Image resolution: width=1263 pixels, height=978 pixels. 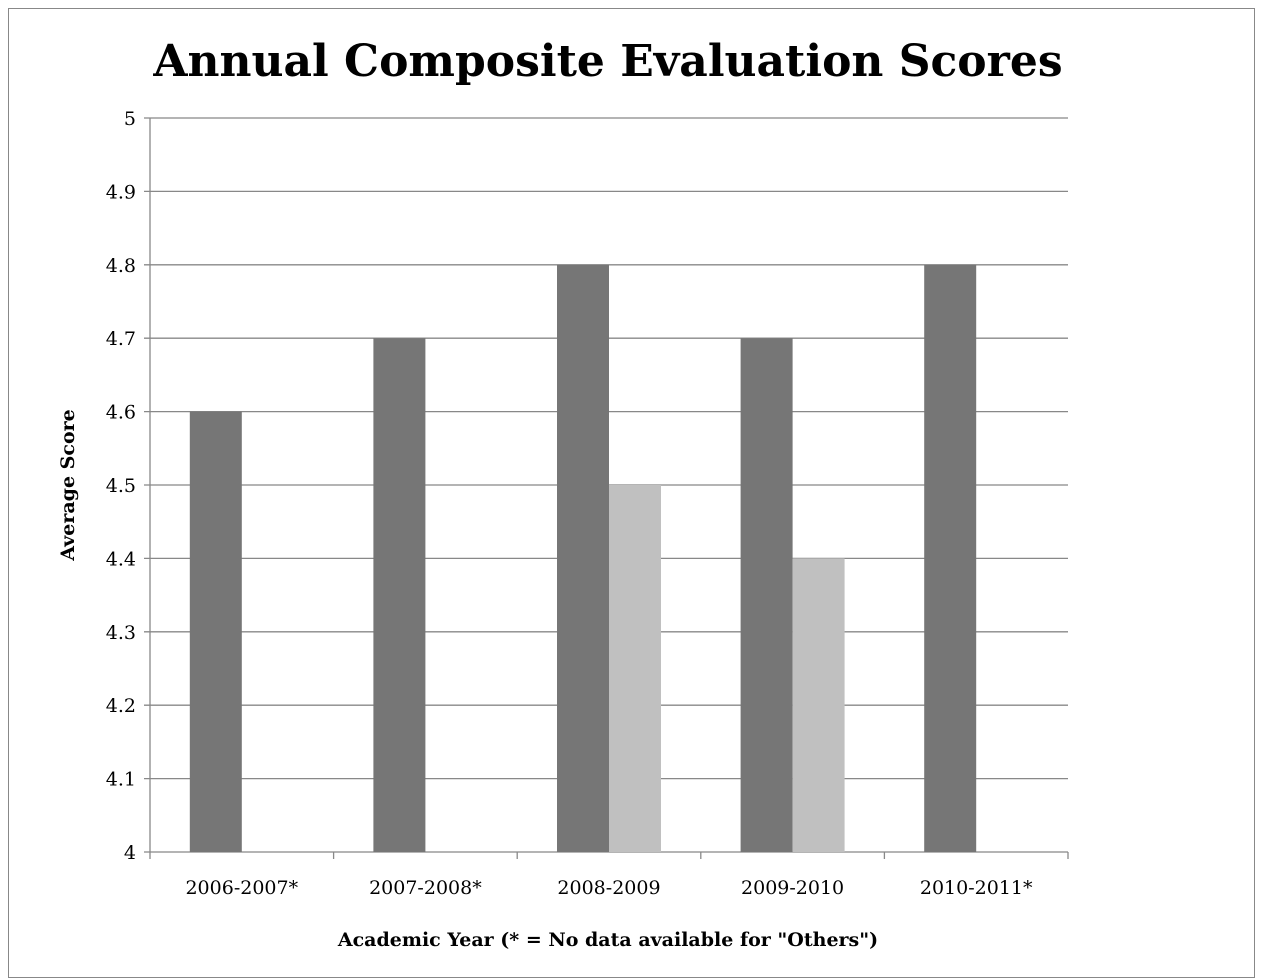 I want to click on x-tick-label: 2006-2007*, so click(x=241, y=888).